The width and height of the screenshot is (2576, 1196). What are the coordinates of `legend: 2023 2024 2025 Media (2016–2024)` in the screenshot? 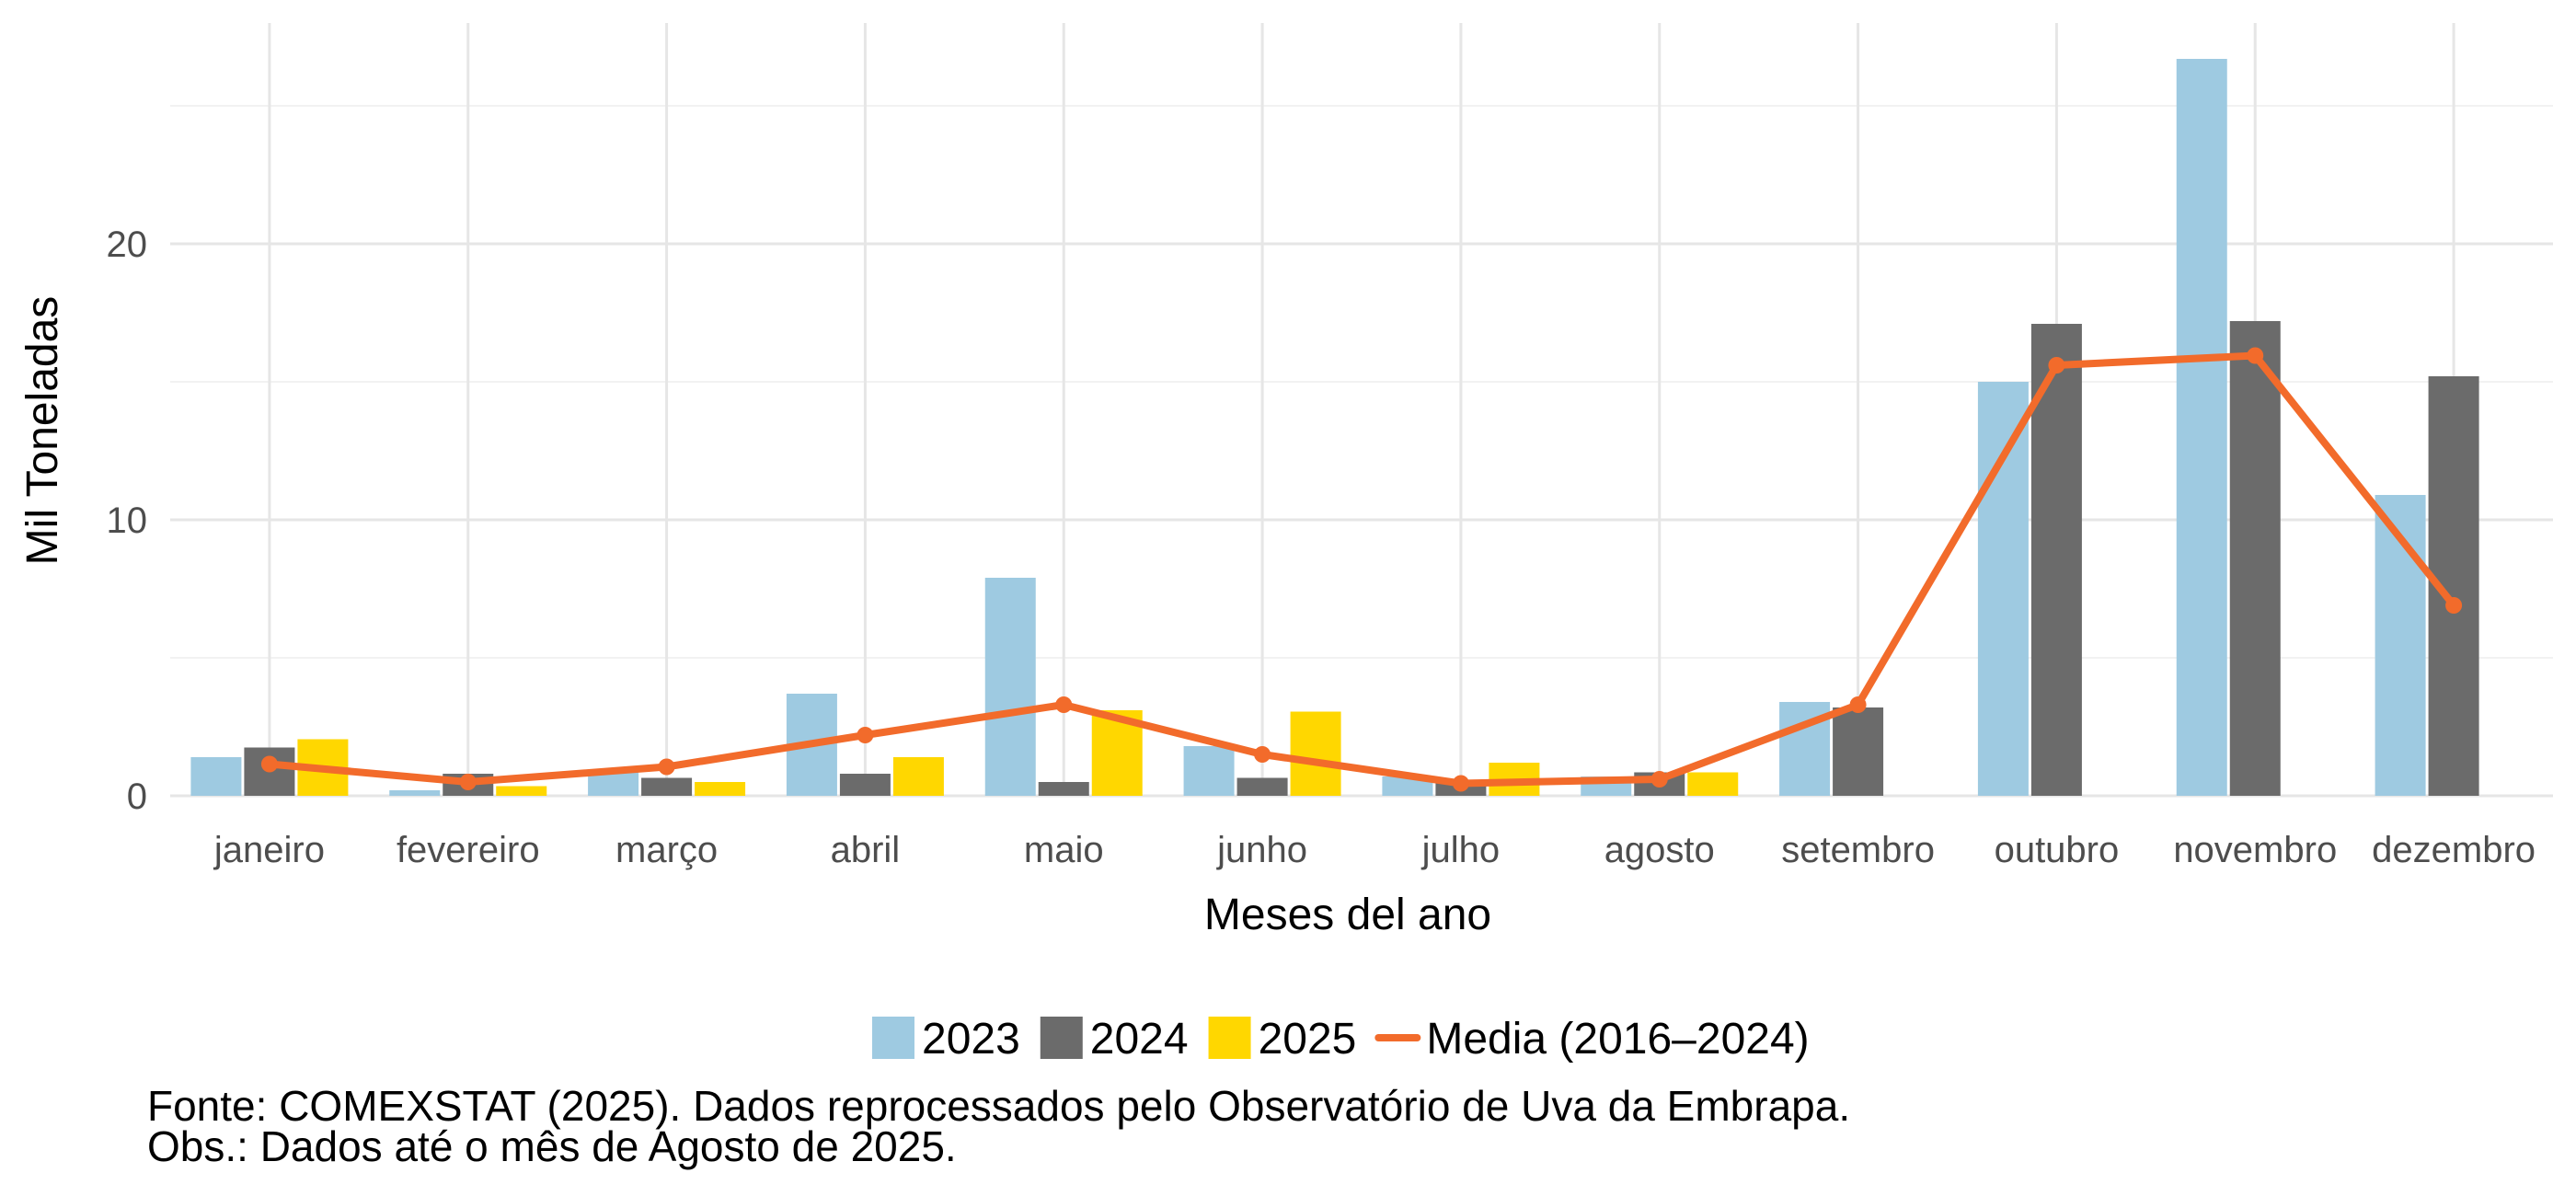 It's located at (1341, 1039).